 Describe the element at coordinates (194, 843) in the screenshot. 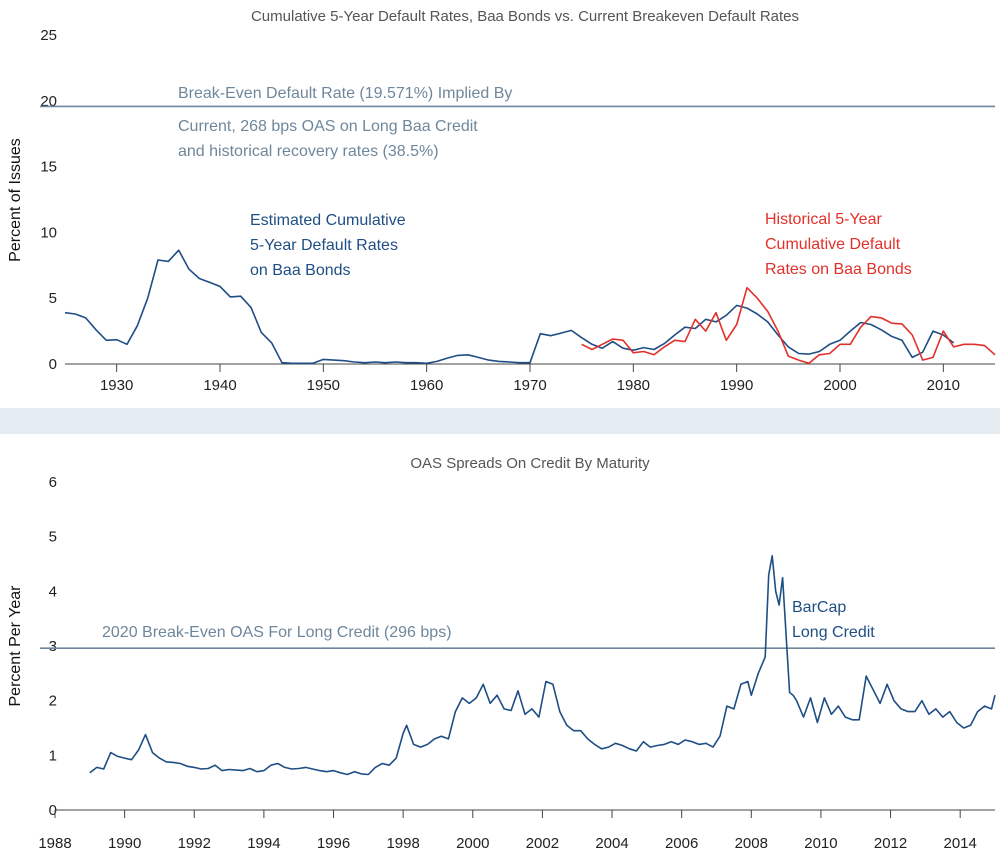

I see `x-tick-label: 1992` at that location.